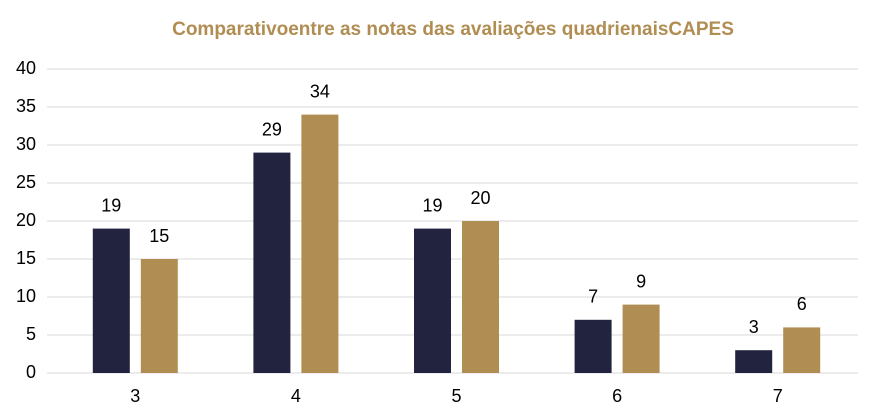 The height and width of the screenshot is (405, 870). What do you see at coordinates (26, 296) in the screenshot?
I see `y-tick-label: 10` at bounding box center [26, 296].